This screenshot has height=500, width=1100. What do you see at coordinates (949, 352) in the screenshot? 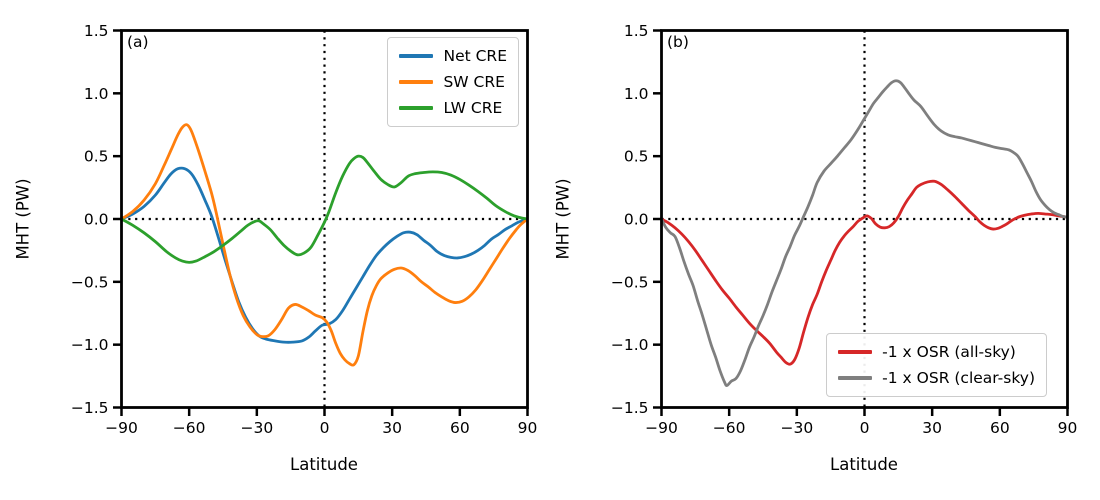
I see `legend-label: -1 x OSR (all-sky)` at bounding box center [949, 352].